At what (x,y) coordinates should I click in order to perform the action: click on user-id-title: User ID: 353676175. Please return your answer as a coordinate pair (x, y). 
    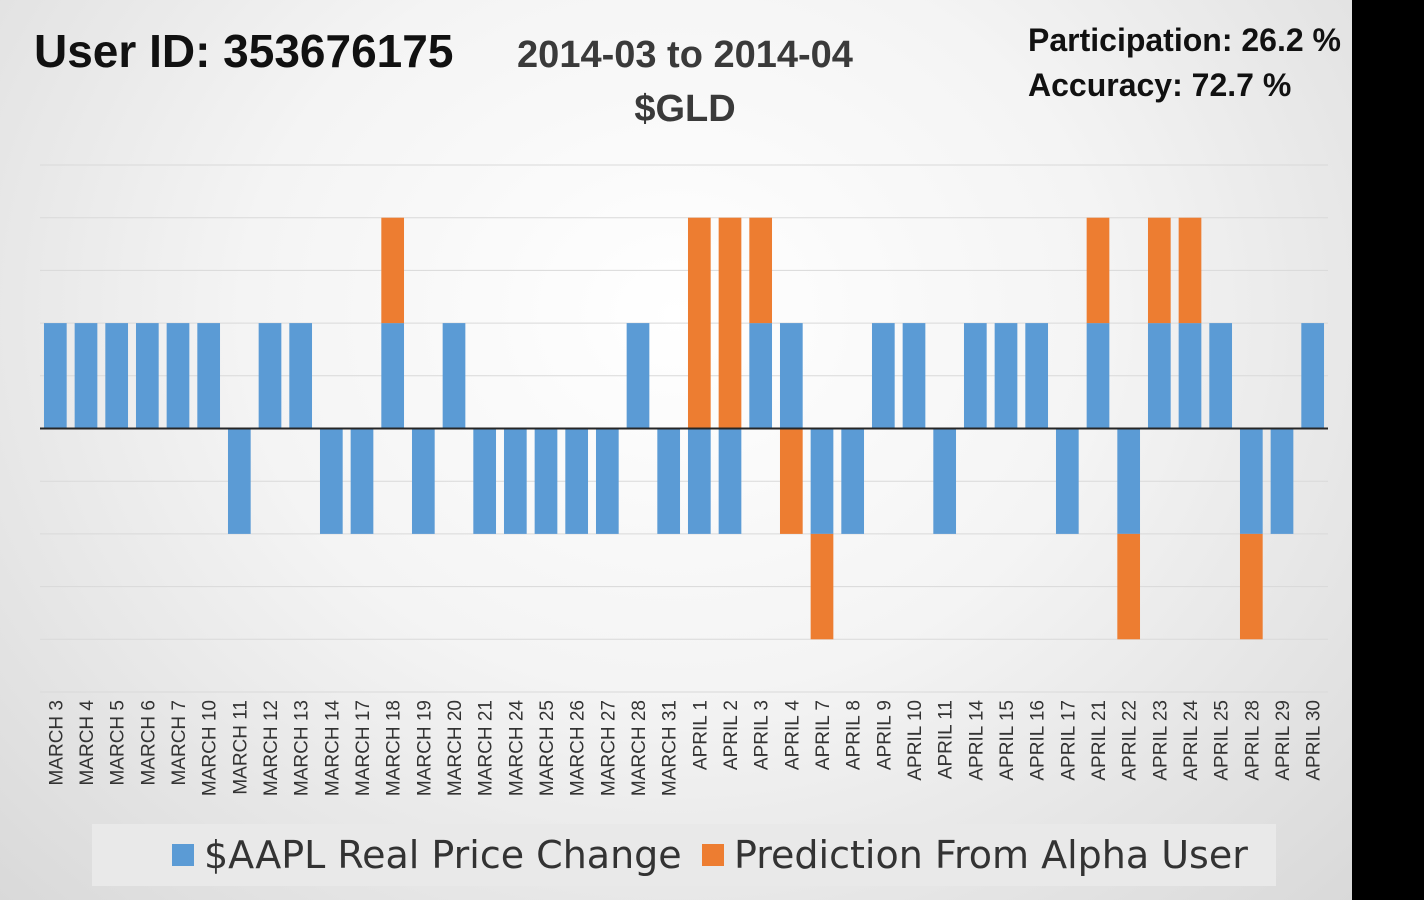
    Looking at the image, I should click on (244, 51).